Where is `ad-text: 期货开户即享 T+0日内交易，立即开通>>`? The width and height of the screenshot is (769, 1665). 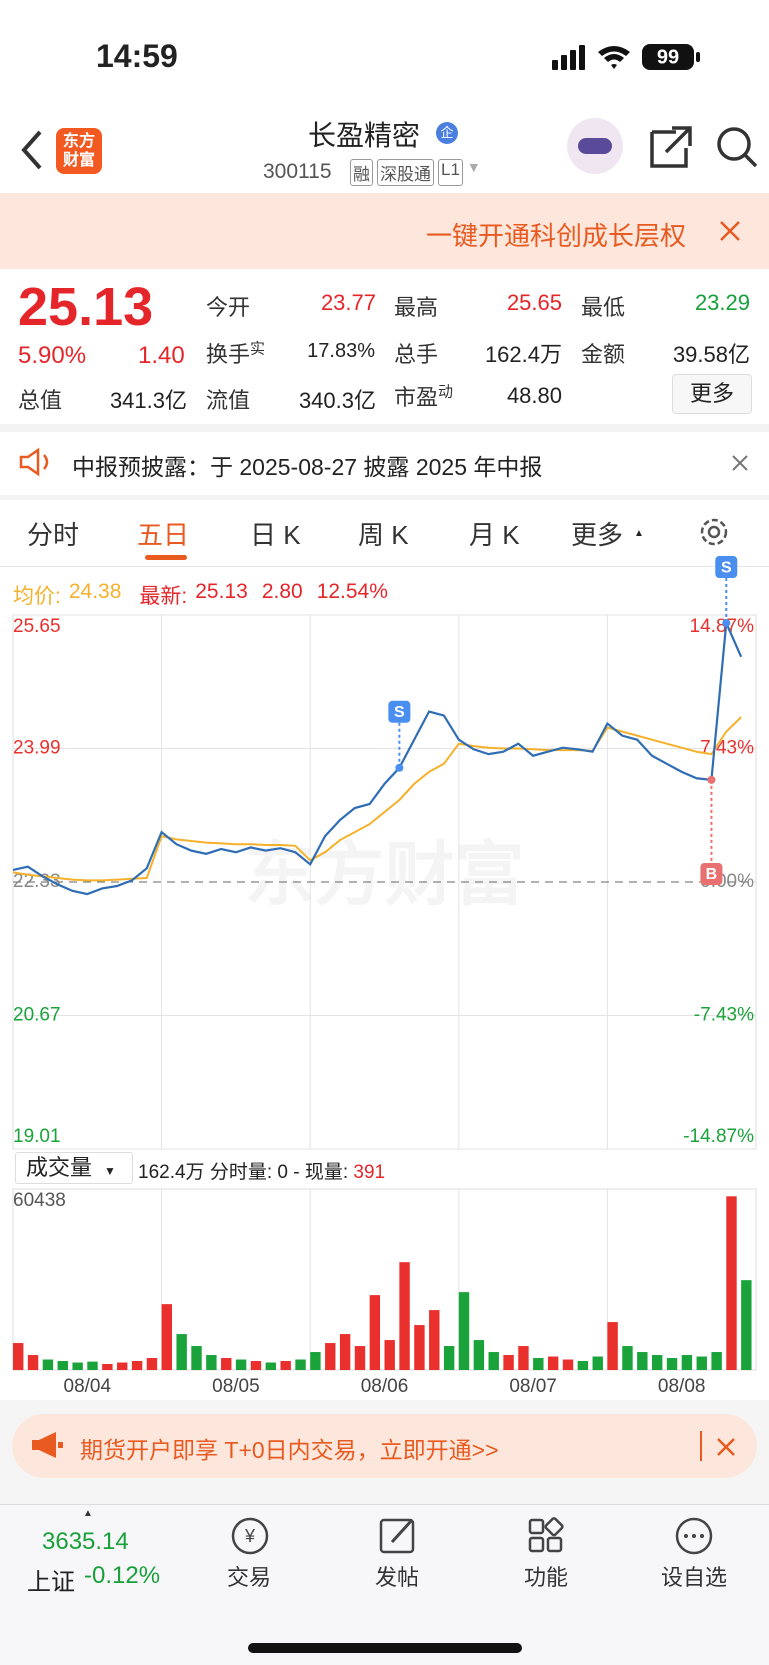 ad-text: 期货开户即享 T+0日内交易，立即开通>> is located at coordinates (289, 1450).